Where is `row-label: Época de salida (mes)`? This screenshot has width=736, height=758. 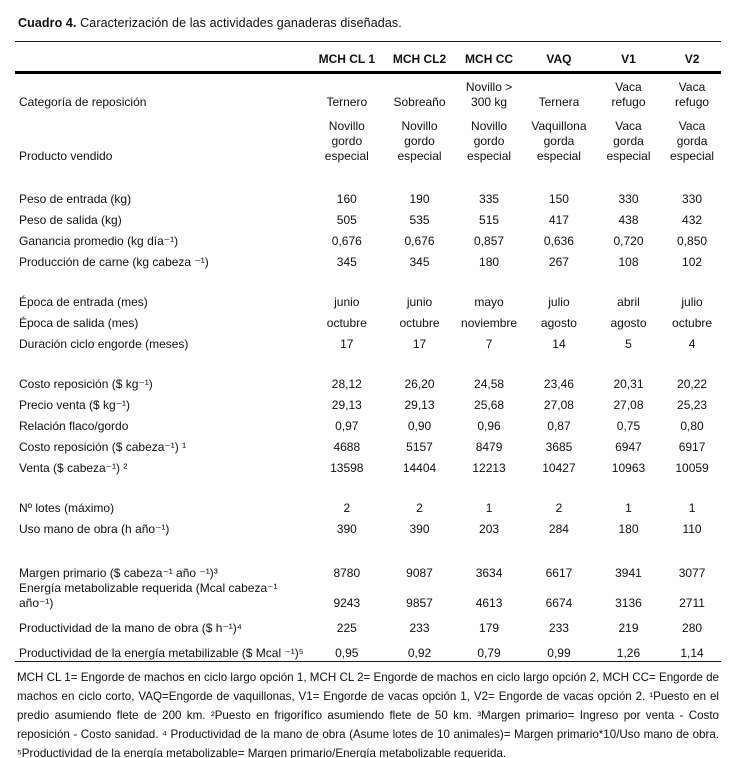 row-label: Época de salida (mes) is located at coordinates (79, 323).